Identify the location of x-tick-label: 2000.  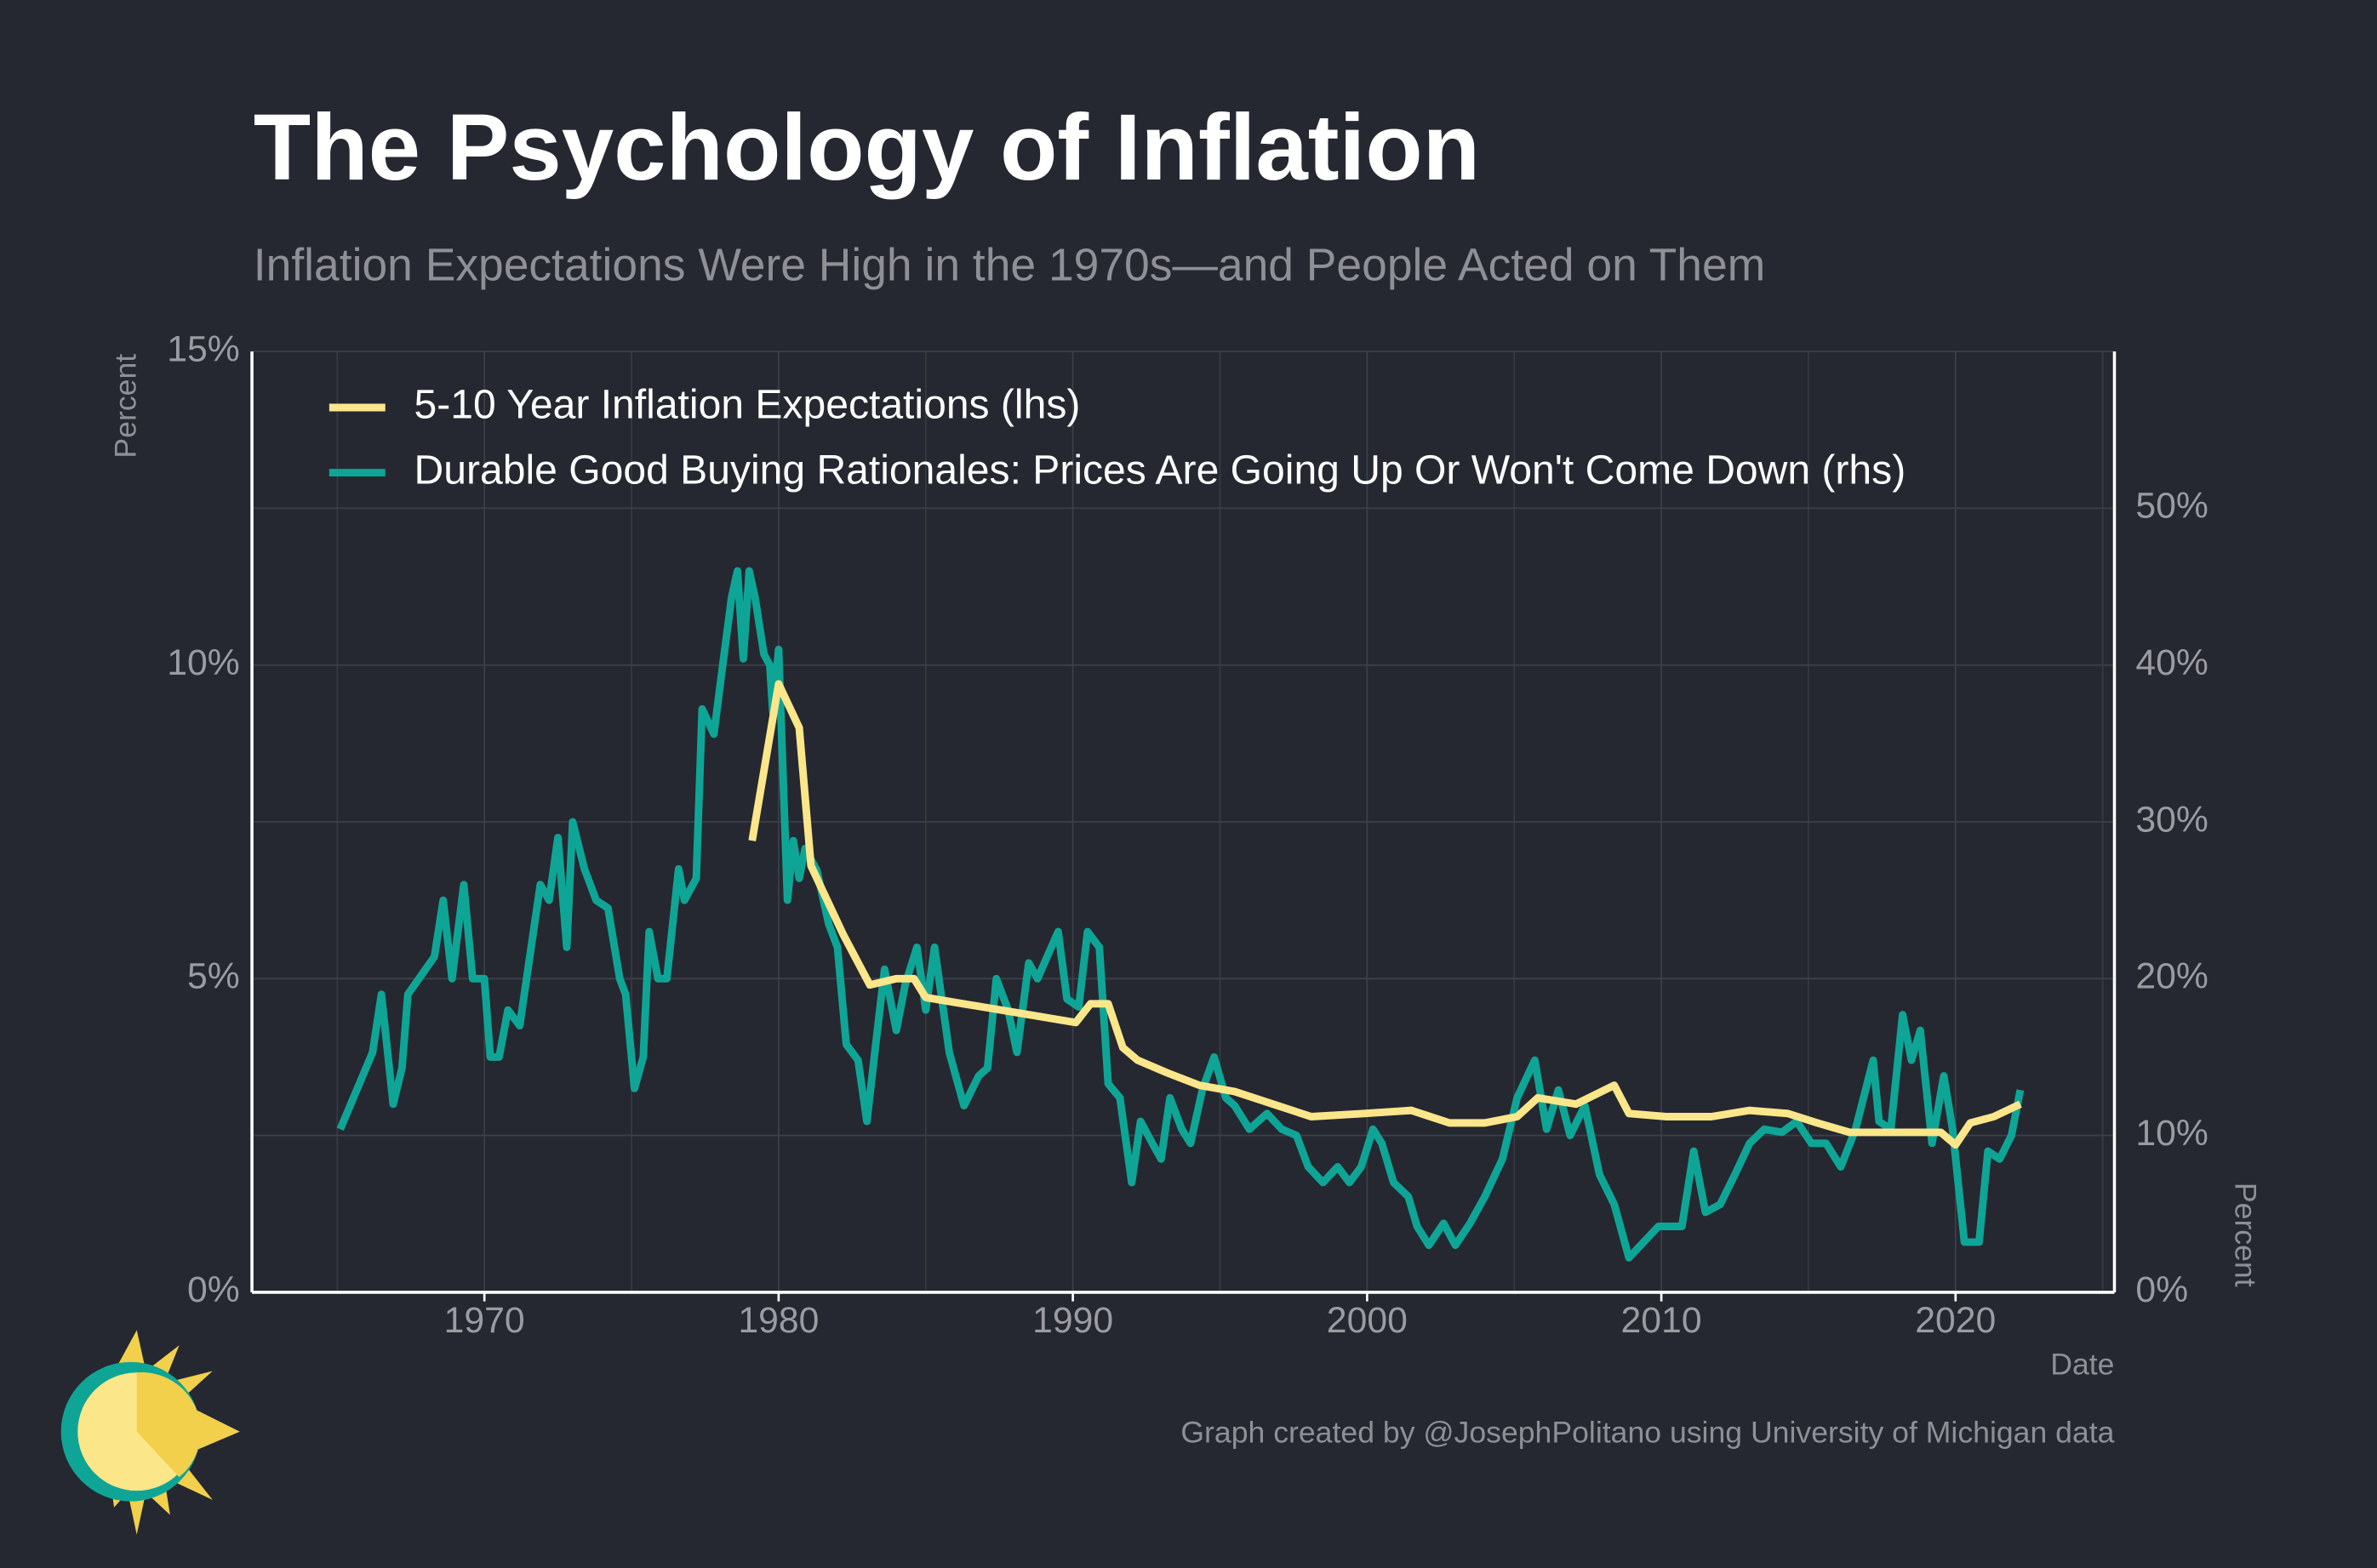
(1367, 1320).